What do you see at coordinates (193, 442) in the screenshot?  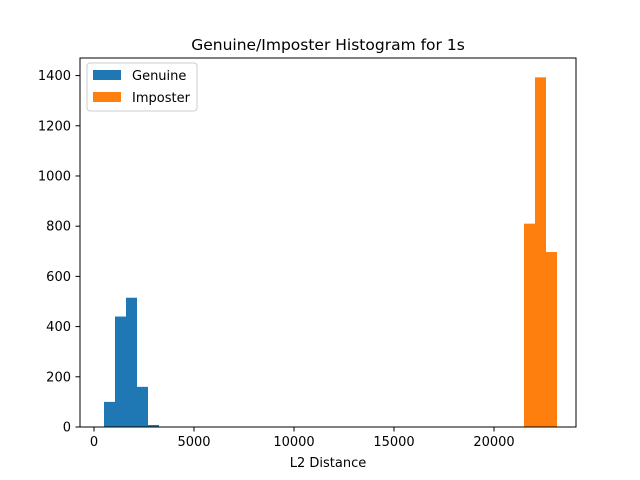 I see `x-tick-label: 5000` at bounding box center [193, 442].